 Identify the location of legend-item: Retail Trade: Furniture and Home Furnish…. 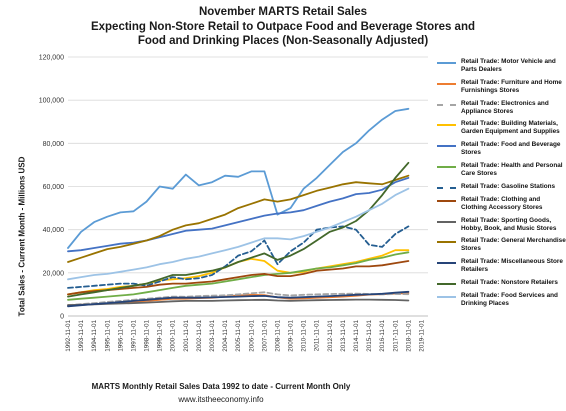
(501, 87).